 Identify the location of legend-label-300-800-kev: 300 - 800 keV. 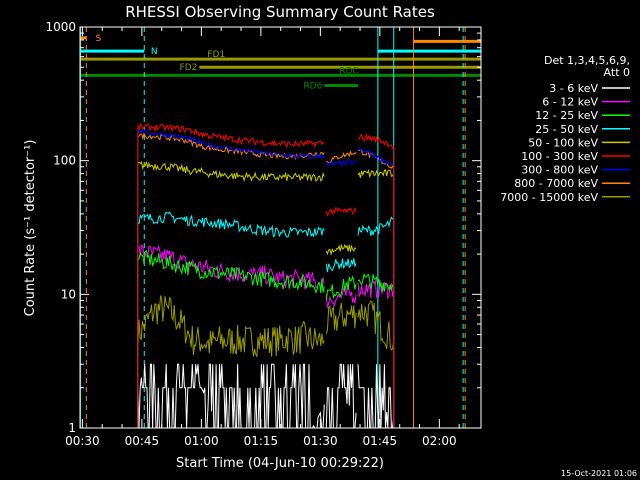
(559, 170).